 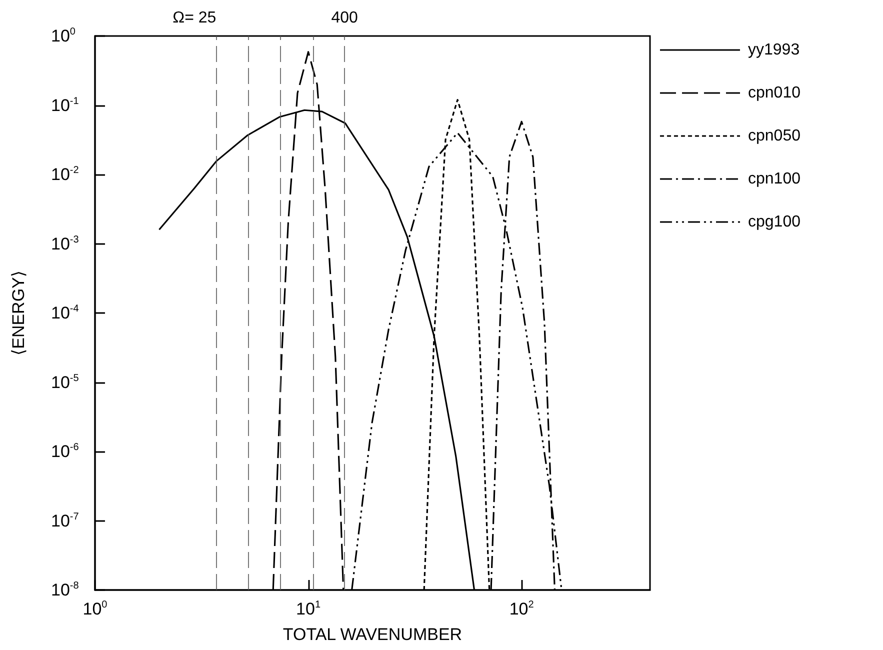 What do you see at coordinates (774, 136) in the screenshot?
I see `legend-label: cpn050` at bounding box center [774, 136].